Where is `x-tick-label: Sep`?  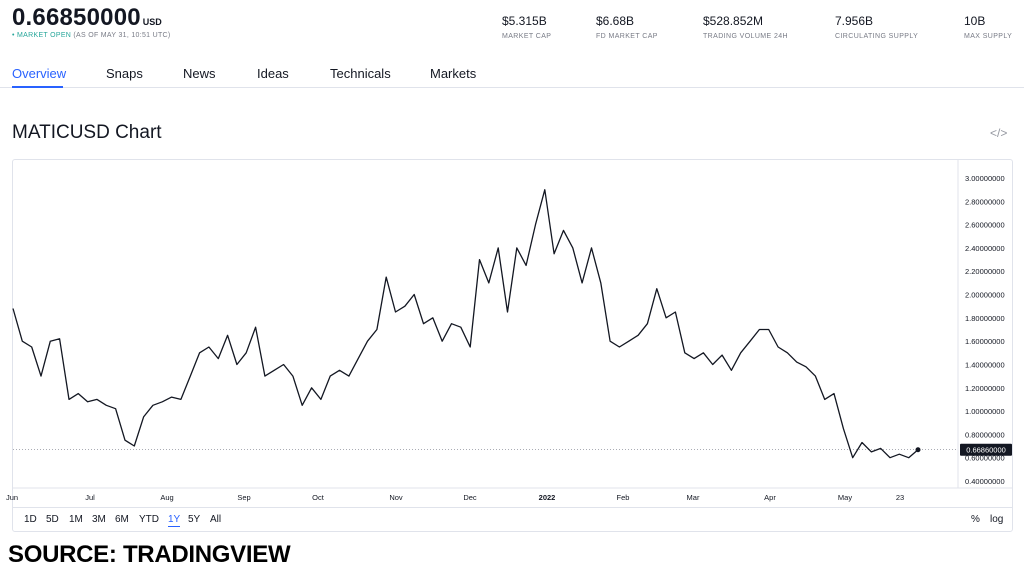
x-tick-label: Sep is located at coordinates (243, 497).